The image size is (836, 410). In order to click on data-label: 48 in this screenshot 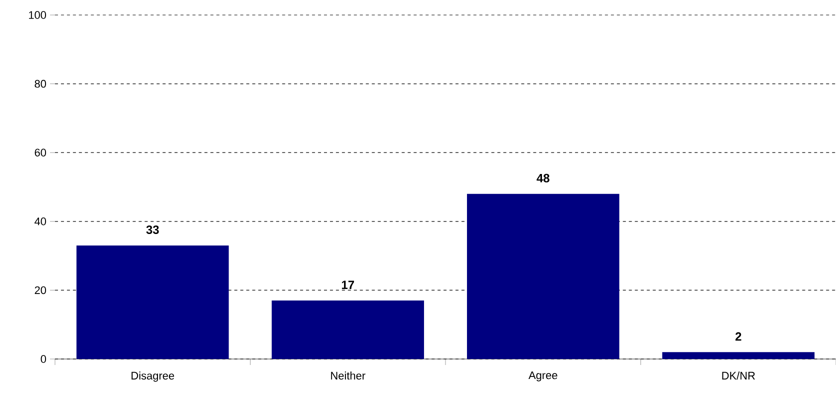, I will do `click(543, 178)`.